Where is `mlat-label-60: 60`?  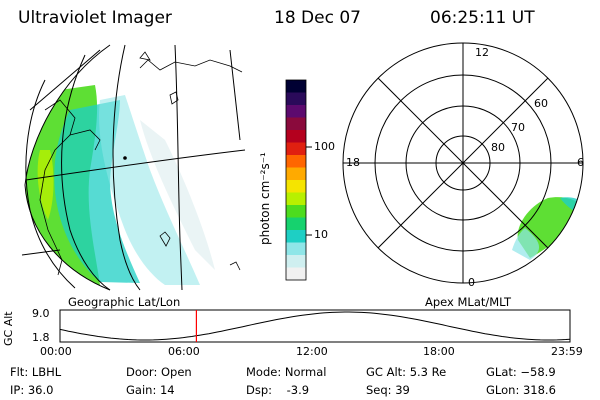 mlat-label-60: 60 is located at coordinates (541, 103).